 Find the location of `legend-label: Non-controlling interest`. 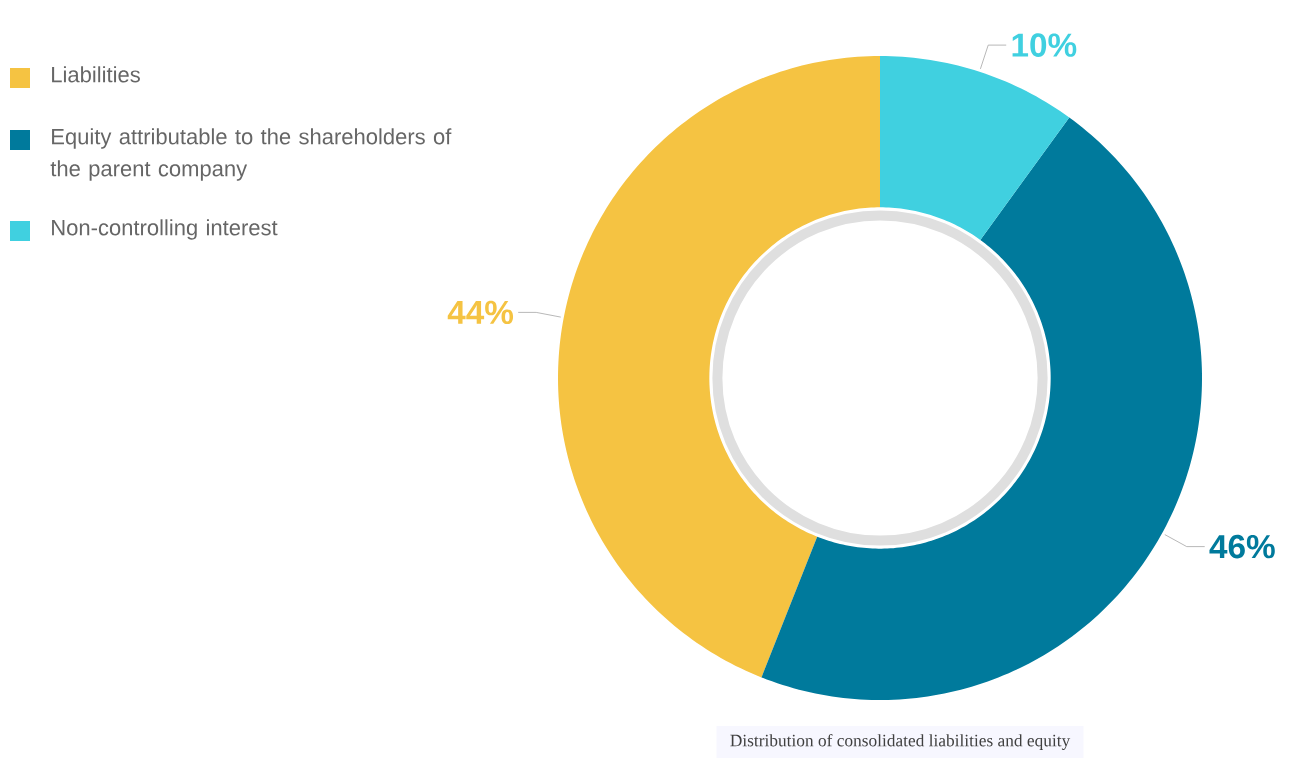

legend-label: Non-controlling interest is located at coordinates (165, 229).